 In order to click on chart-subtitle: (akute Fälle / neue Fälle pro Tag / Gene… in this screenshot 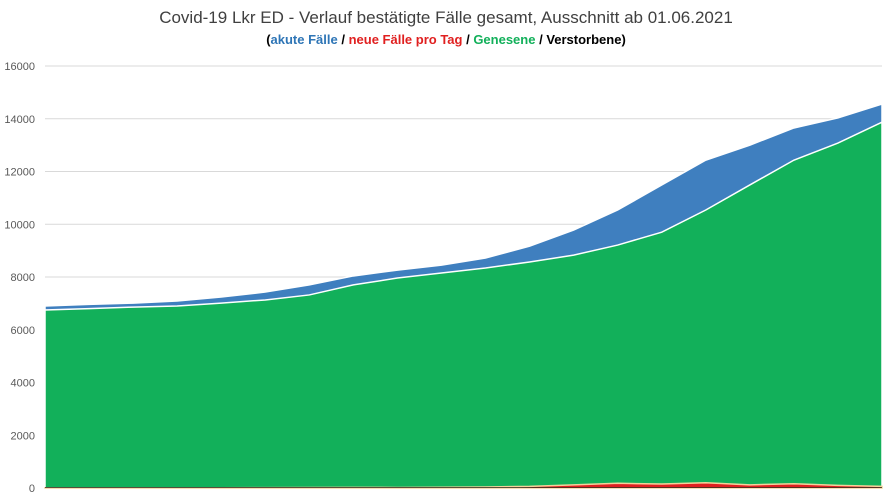, I will do `click(446, 39)`.